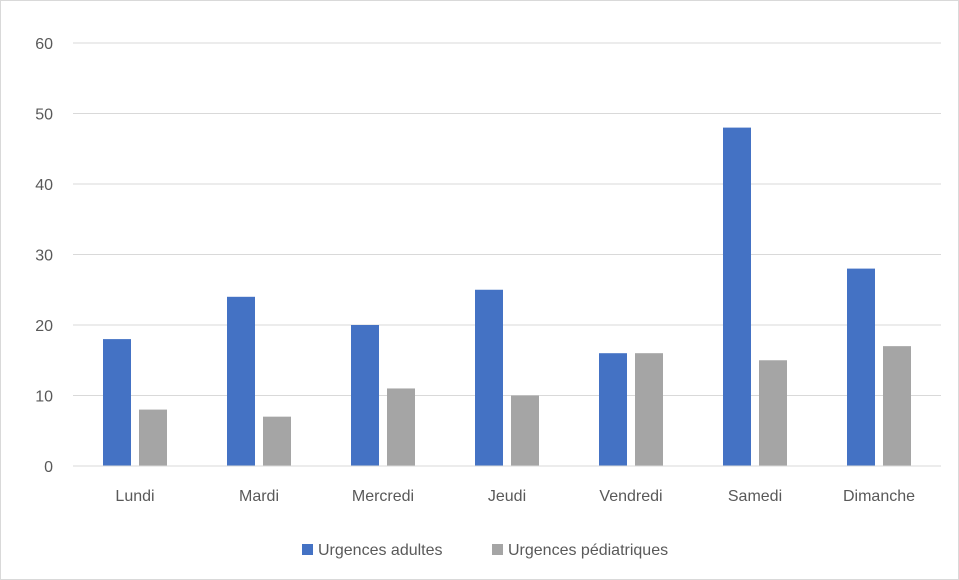  I want to click on bar-adultes-vendredi, so click(613, 409).